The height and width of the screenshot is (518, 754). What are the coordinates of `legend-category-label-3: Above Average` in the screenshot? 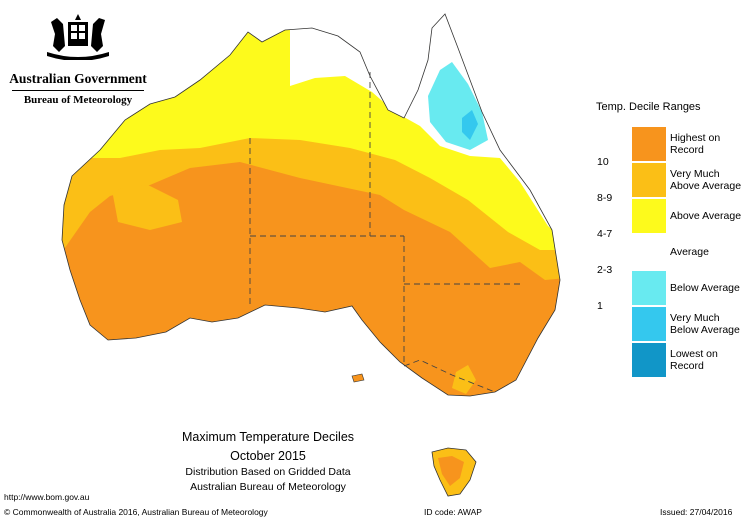 It's located at (712, 216).